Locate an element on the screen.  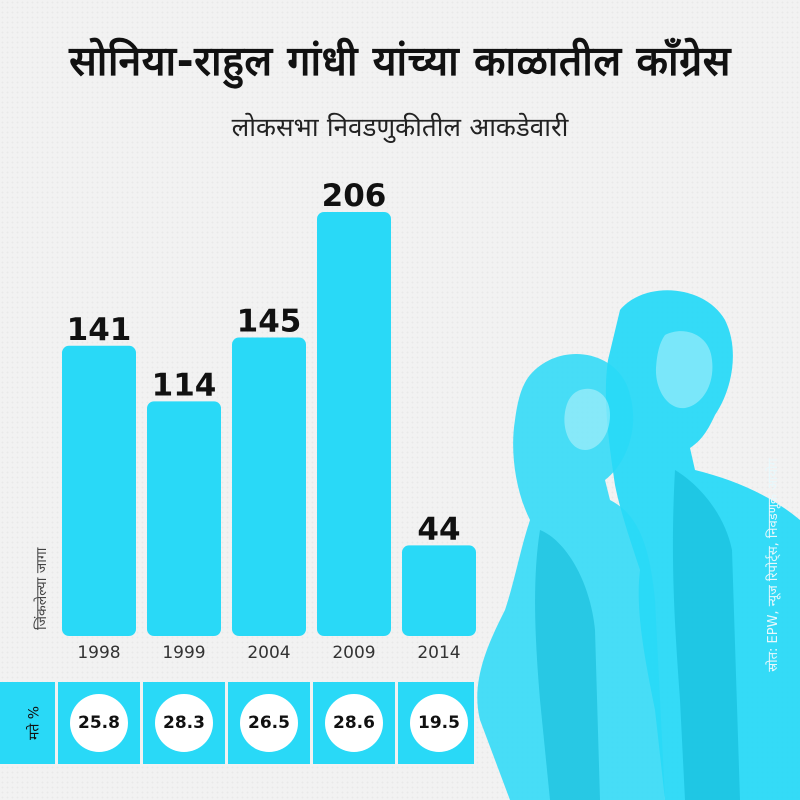
bar-2004 is located at coordinates (269, 486).